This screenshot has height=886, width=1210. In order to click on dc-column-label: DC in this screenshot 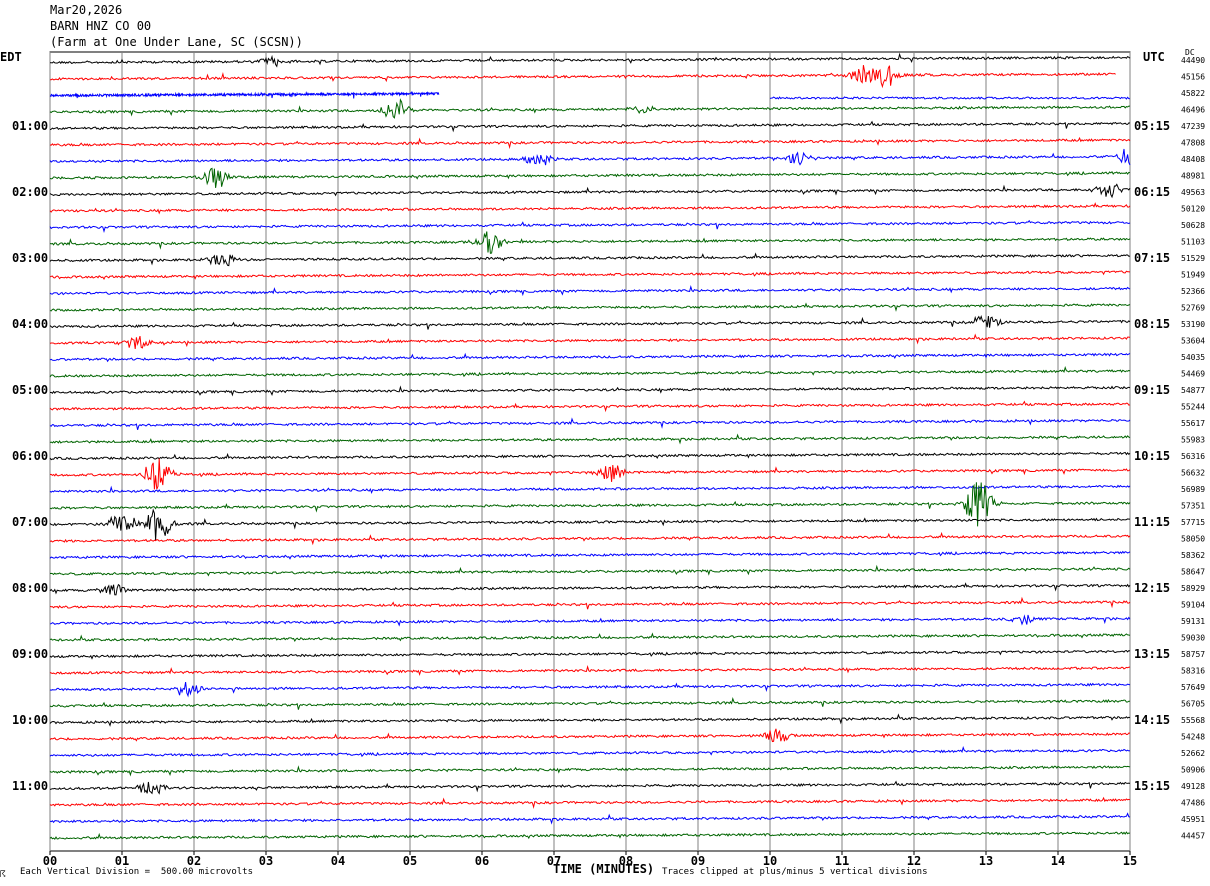, I will do `click(1190, 52)`.